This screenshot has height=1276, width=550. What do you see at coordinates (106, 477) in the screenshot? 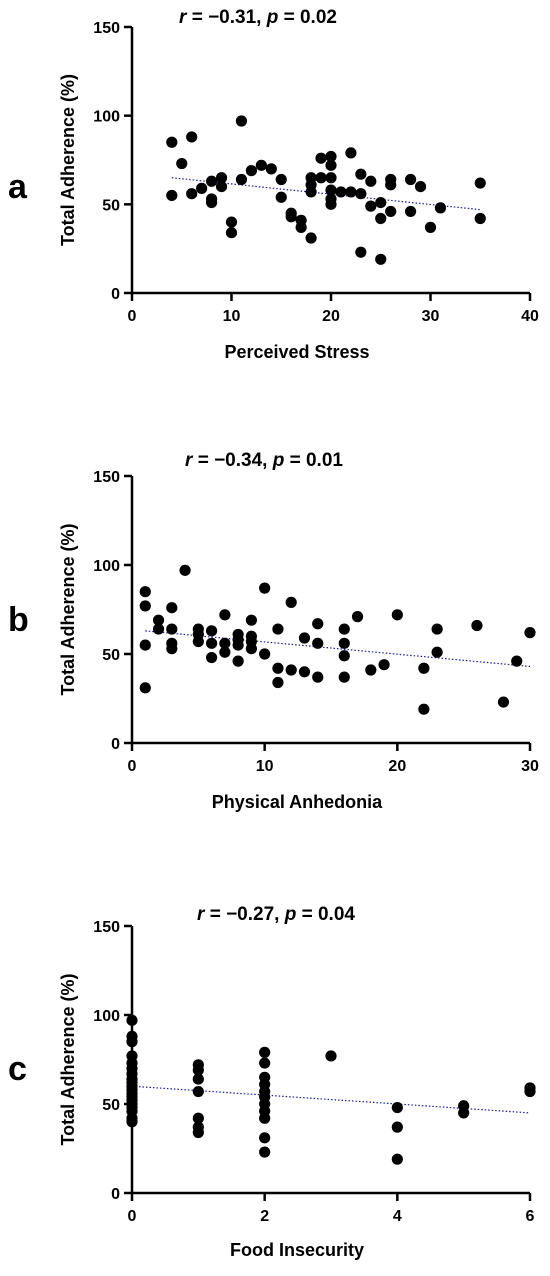
I see `y-tick-label: 150` at bounding box center [106, 477].